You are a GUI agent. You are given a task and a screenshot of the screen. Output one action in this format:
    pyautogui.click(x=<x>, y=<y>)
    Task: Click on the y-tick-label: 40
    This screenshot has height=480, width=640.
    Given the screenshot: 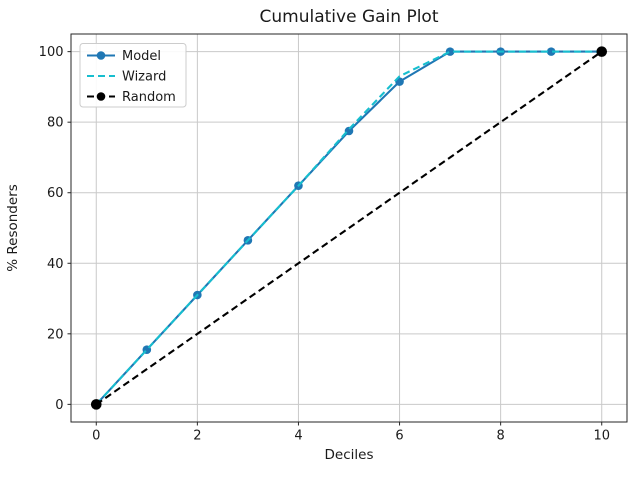 What is the action you would take?
    pyautogui.click(x=55, y=264)
    